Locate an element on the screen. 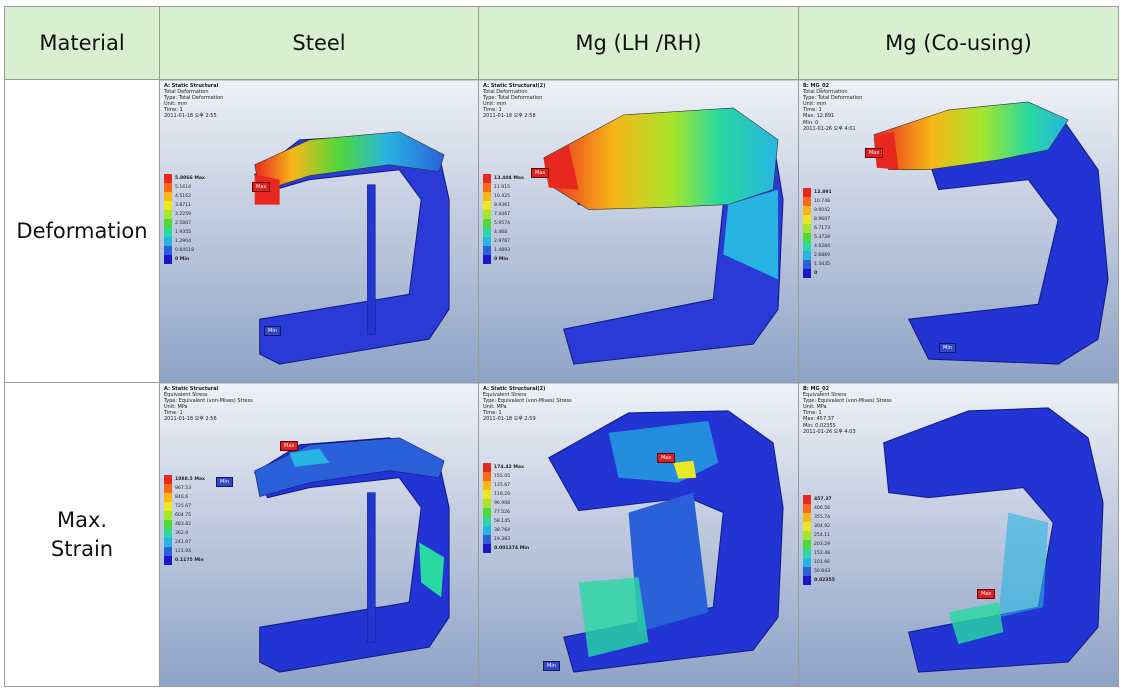 The image size is (1123, 692). legend-value: 5.3728 is located at coordinates (822, 237).